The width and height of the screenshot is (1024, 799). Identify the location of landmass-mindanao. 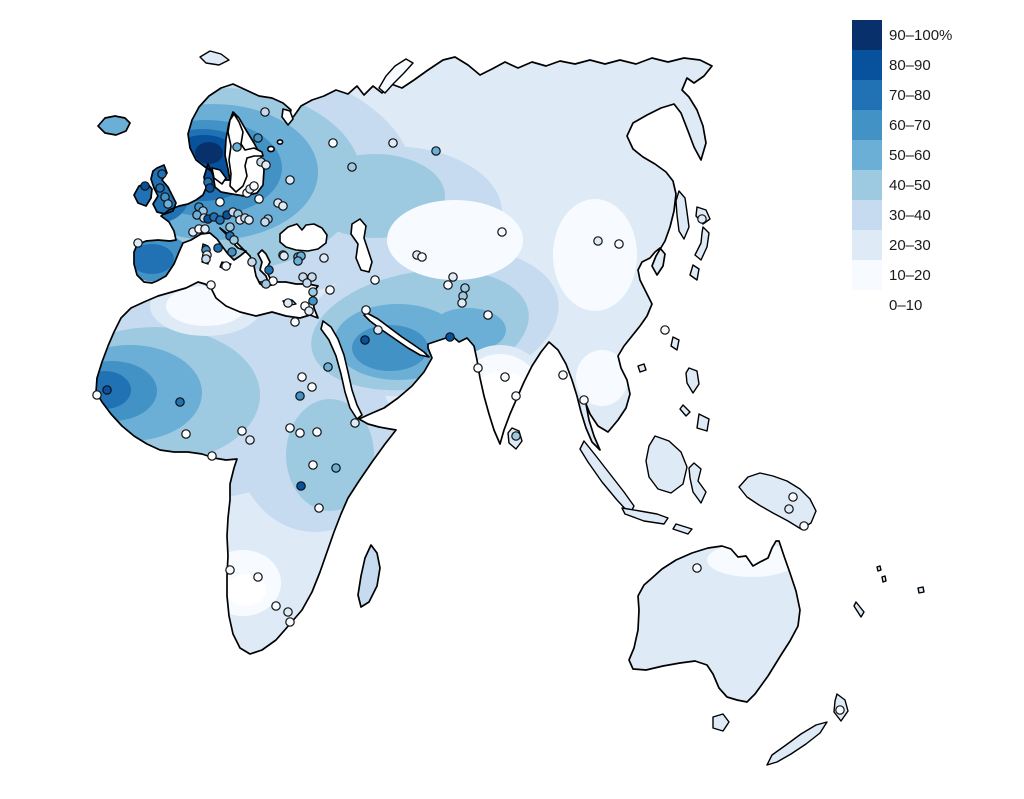
(703, 422).